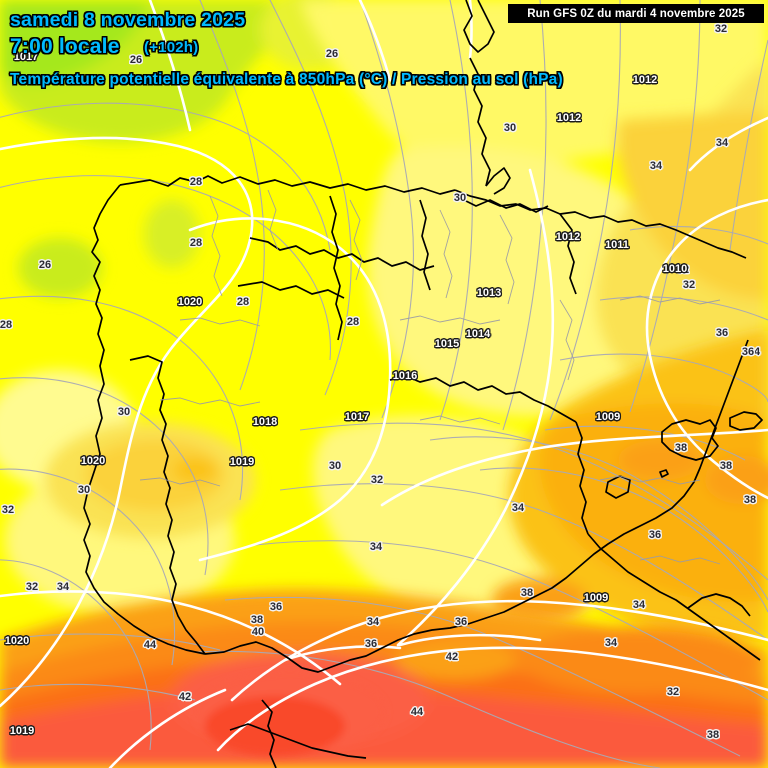 This screenshot has width=768, height=768. What do you see at coordinates (636, 13) in the screenshot?
I see `model-run-banner: Run GFS 0Z du mardi 4 novembre 2025` at bounding box center [636, 13].